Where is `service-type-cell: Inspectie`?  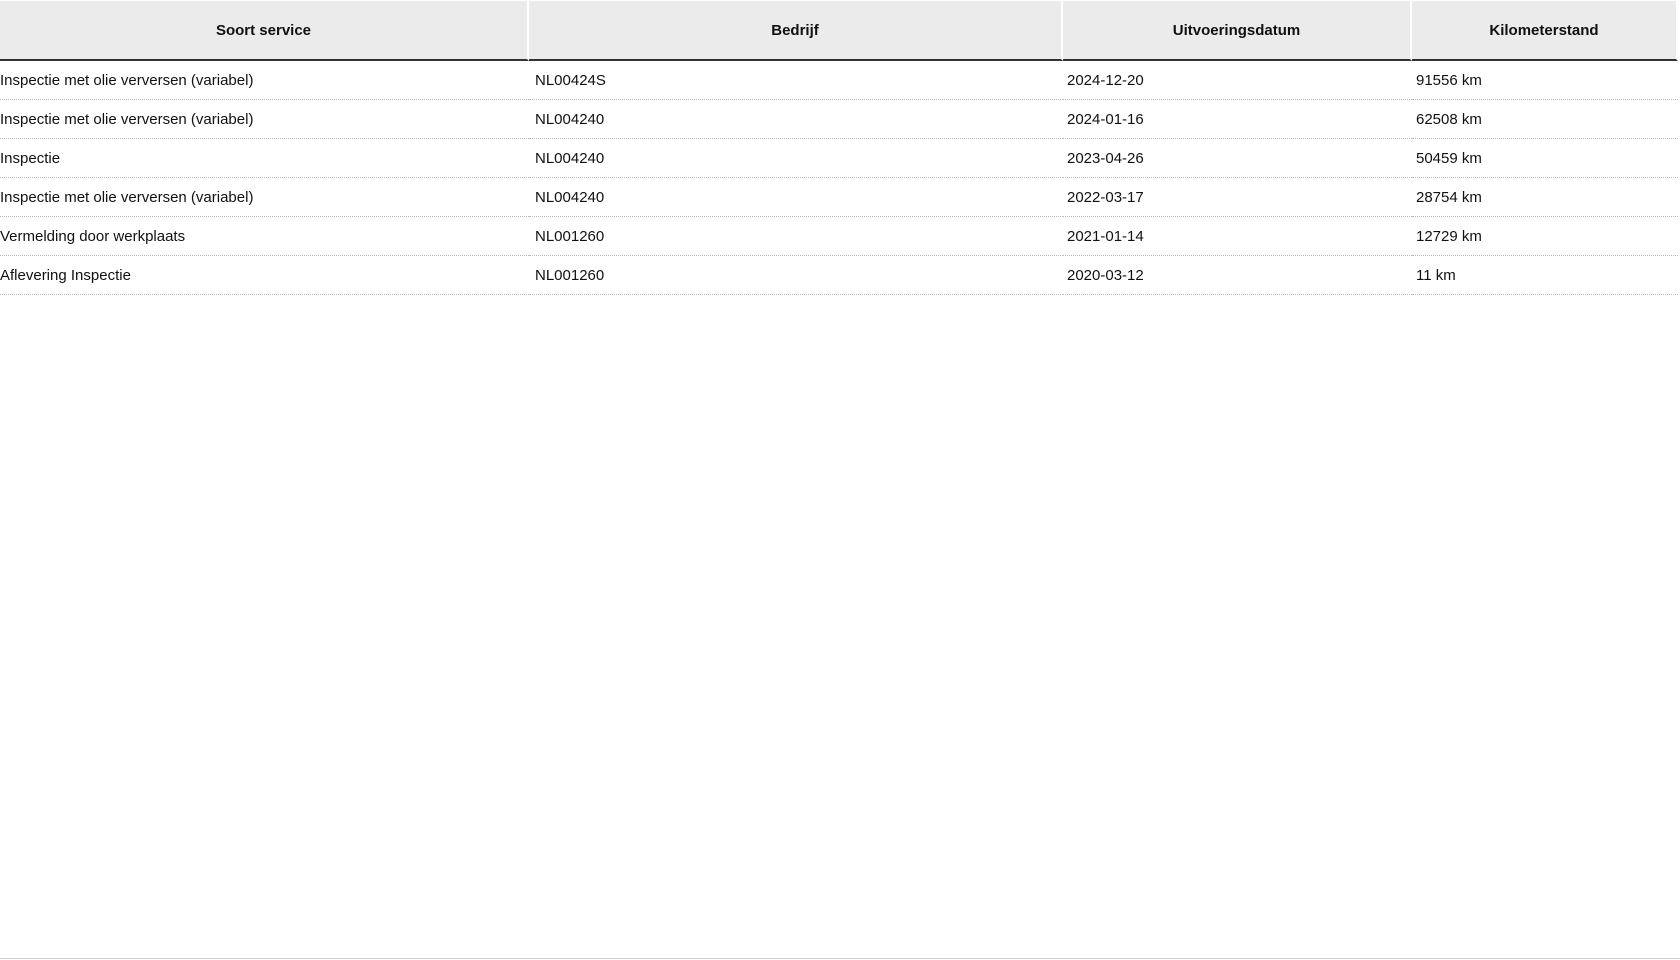
service-type-cell: Inspectie is located at coordinates (264, 158).